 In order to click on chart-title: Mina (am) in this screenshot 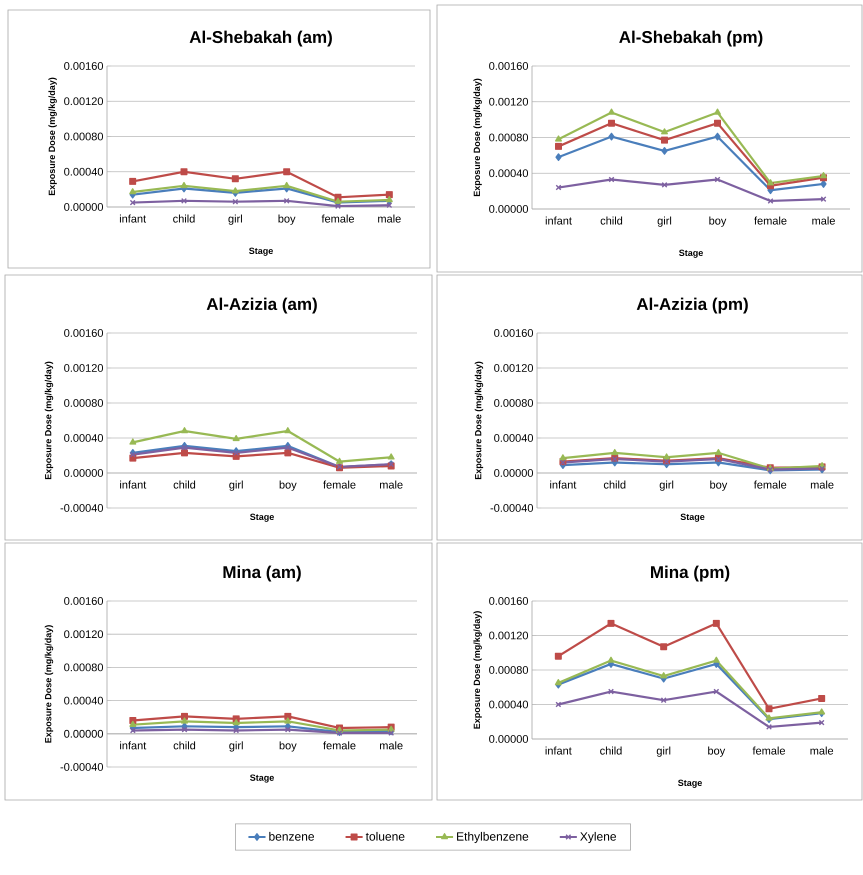, I will do `click(262, 574)`.